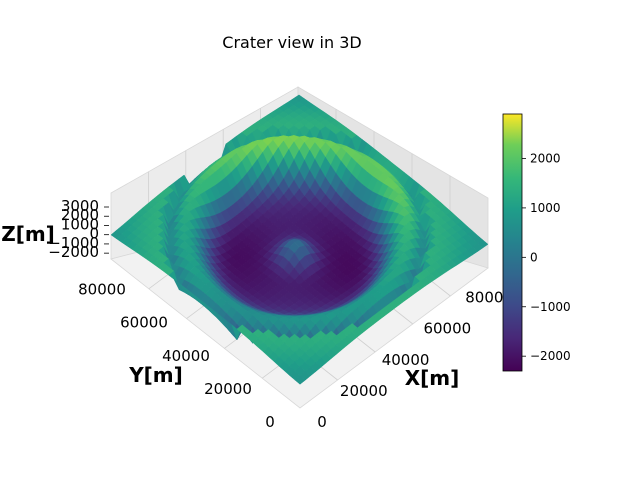 The width and height of the screenshot is (640, 480). Describe the element at coordinates (28, 234) in the screenshot. I see `z-axis-label: Z[m]` at that location.